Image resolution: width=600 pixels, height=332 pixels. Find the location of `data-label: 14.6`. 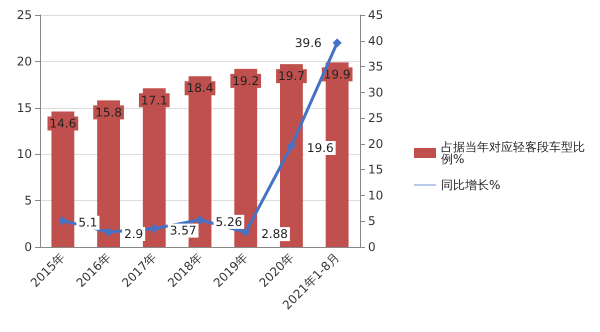

data-label: 14.6 is located at coordinates (63, 123).